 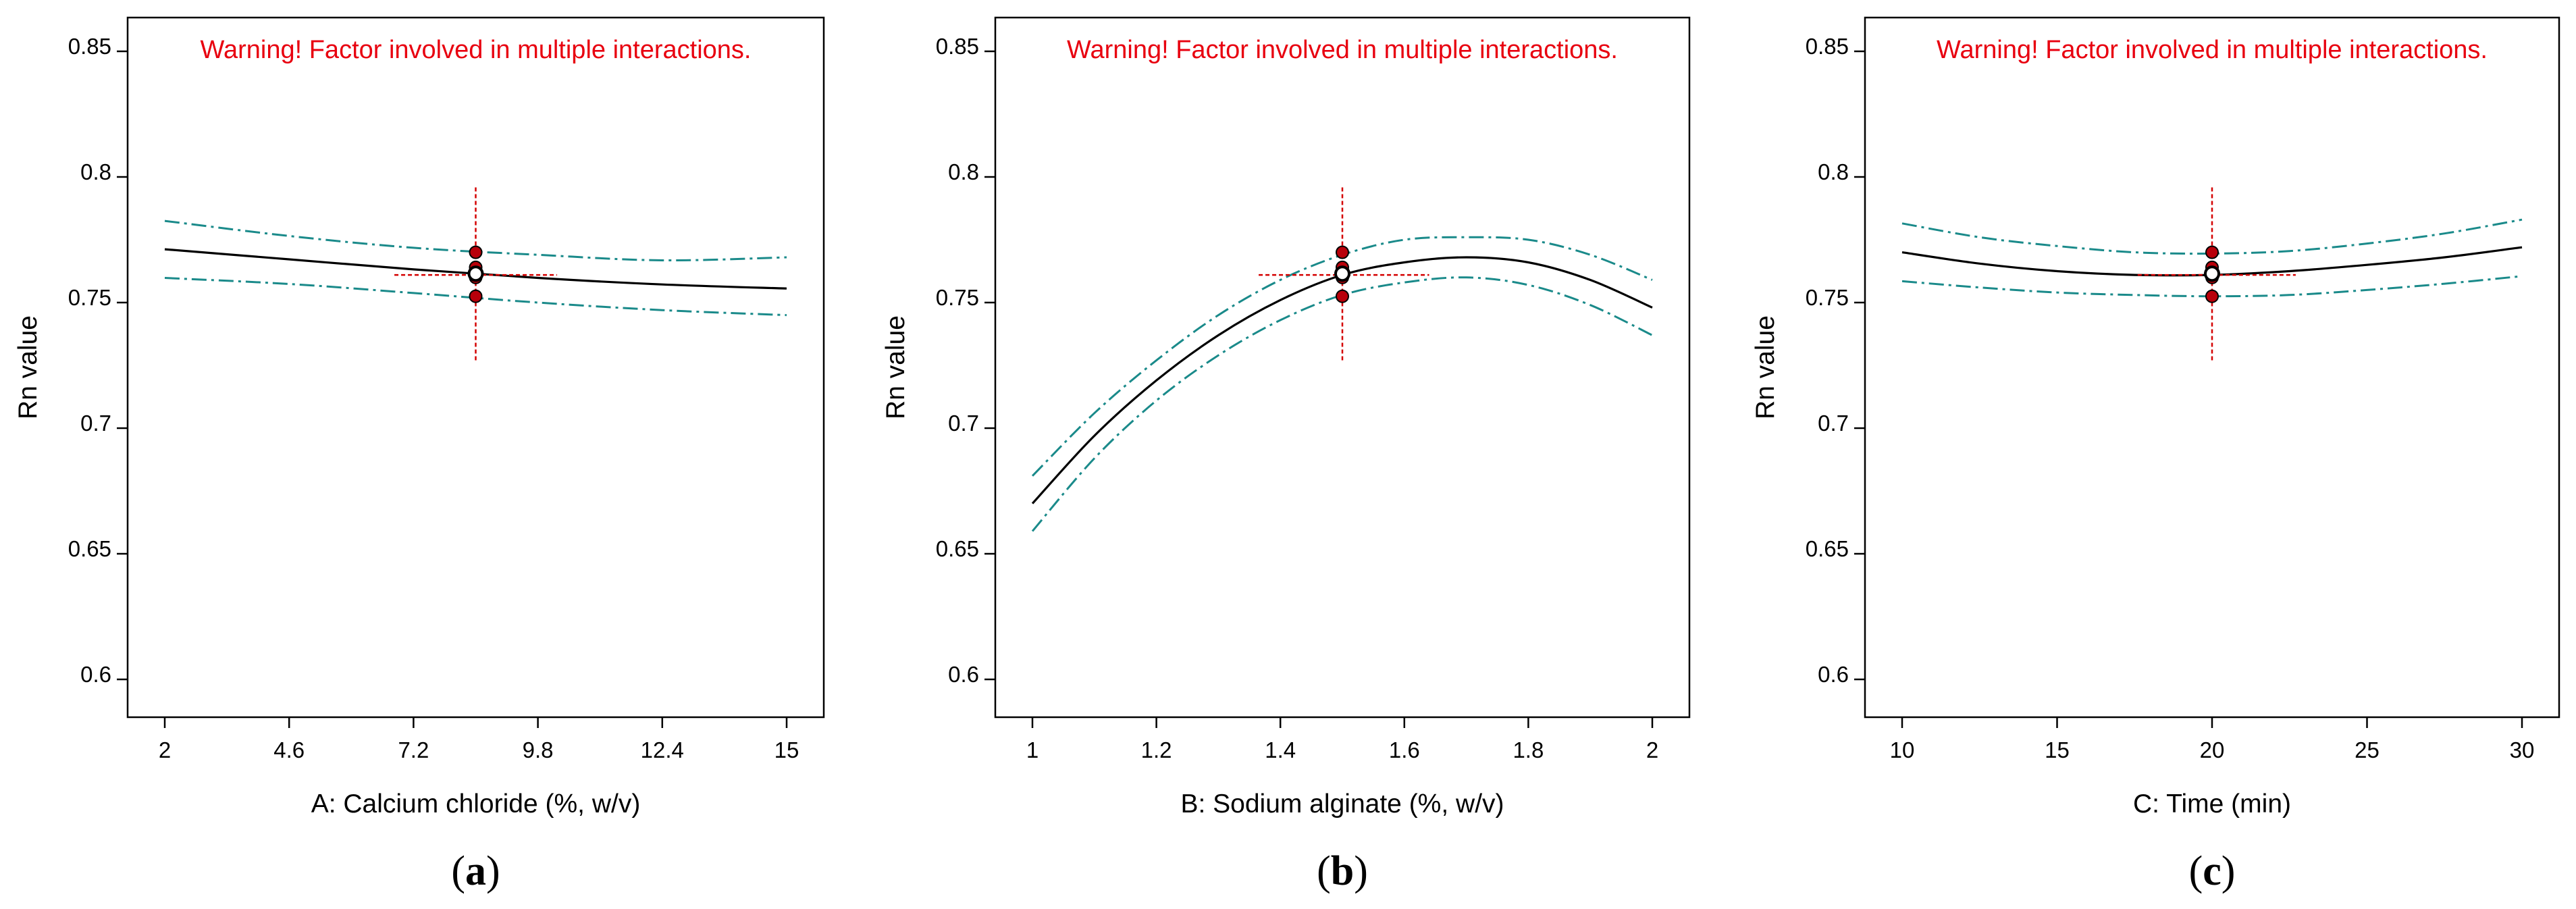 What do you see at coordinates (1903, 750) in the screenshot?
I see `x-tick-label: 10` at bounding box center [1903, 750].